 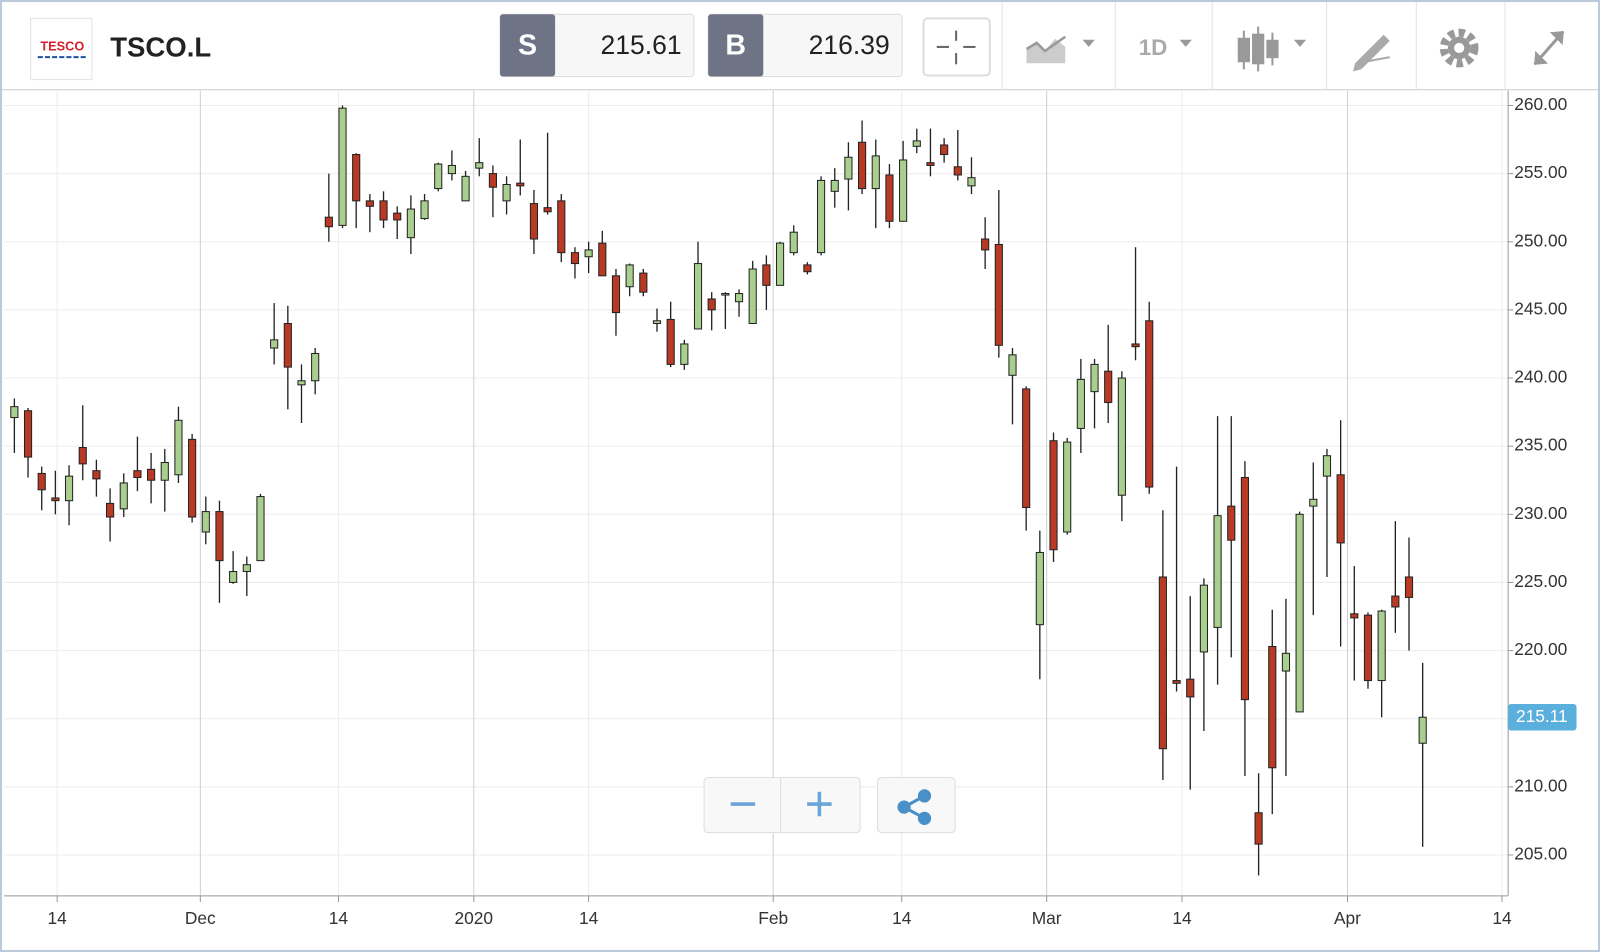 What do you see at coordinates (849, 45) in the screenshot?
I see `buy-price: 216.39` at bounding box center [849, 45].